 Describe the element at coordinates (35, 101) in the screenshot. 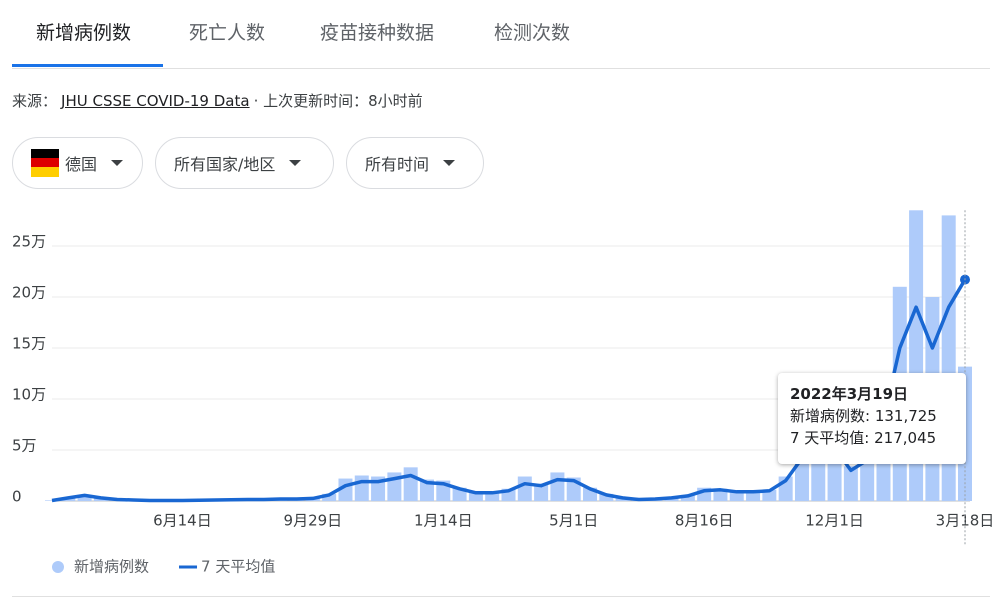

I see `source-prefix: 来源：` at that location.